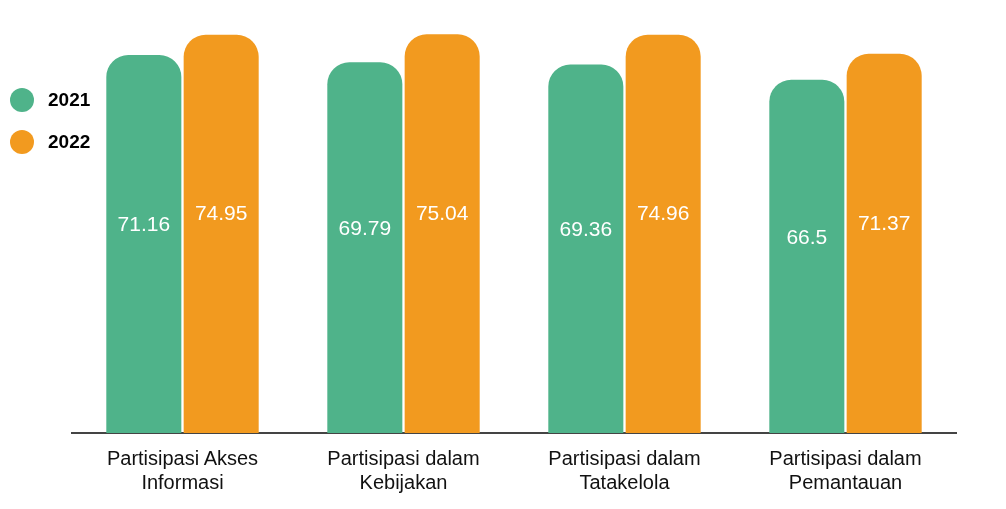 The width and height of the screenshot is (1006, 509). I want to click on data-label: 66.5, so click(807, 237).